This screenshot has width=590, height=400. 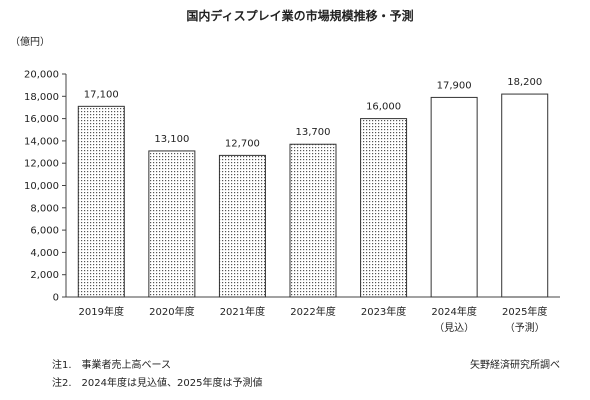 What do you see at coordinates (515, 364) in the screenshot?
I see `source-credit: 矢野経済研究所調べ` at bounding box center [515, 364].